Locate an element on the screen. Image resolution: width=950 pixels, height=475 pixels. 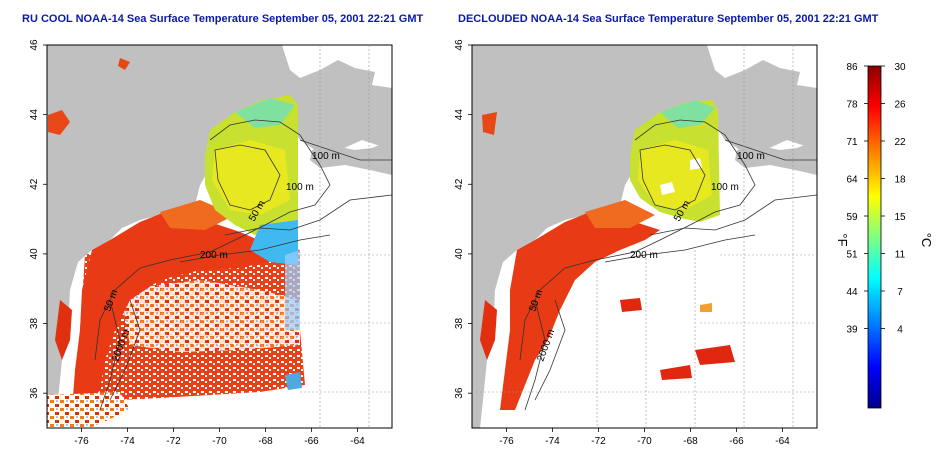
colorbar-c-tick-label: 18 is located at coordinates (900, 180).